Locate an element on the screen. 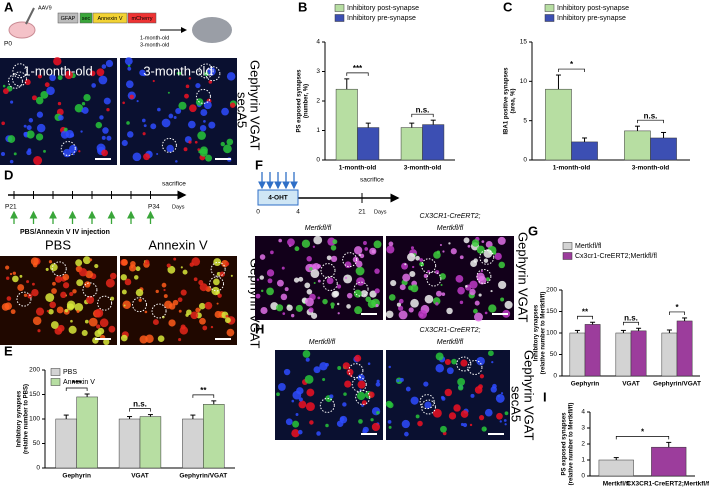 The width and height of the screenshot is (709, 498). label: (relative number to PBS) is located at coordinates (27, 419).